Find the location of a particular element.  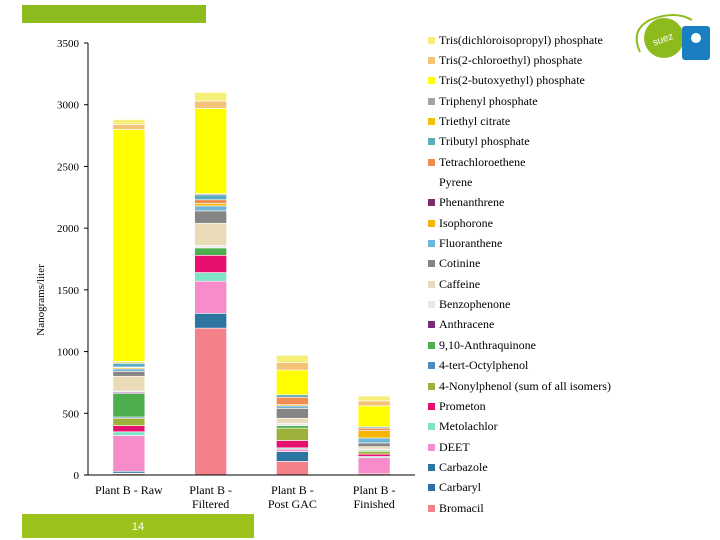

legend-label: Anthracene is located at coordinates (467, 324).